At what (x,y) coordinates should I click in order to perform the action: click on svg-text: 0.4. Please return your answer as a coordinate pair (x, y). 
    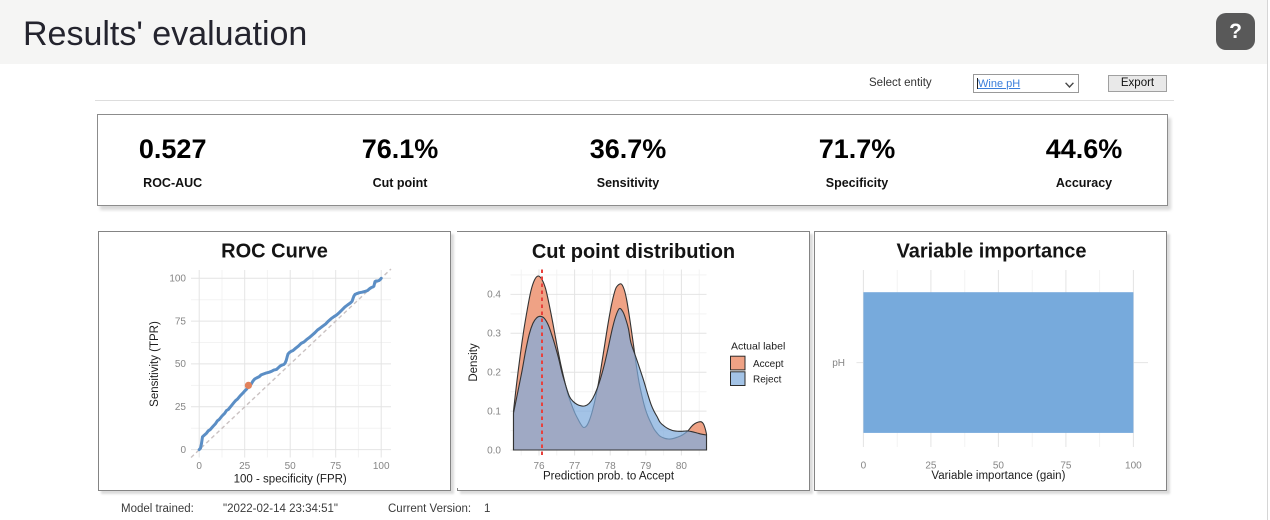
    Looking at the image, I should click on (494, 295).